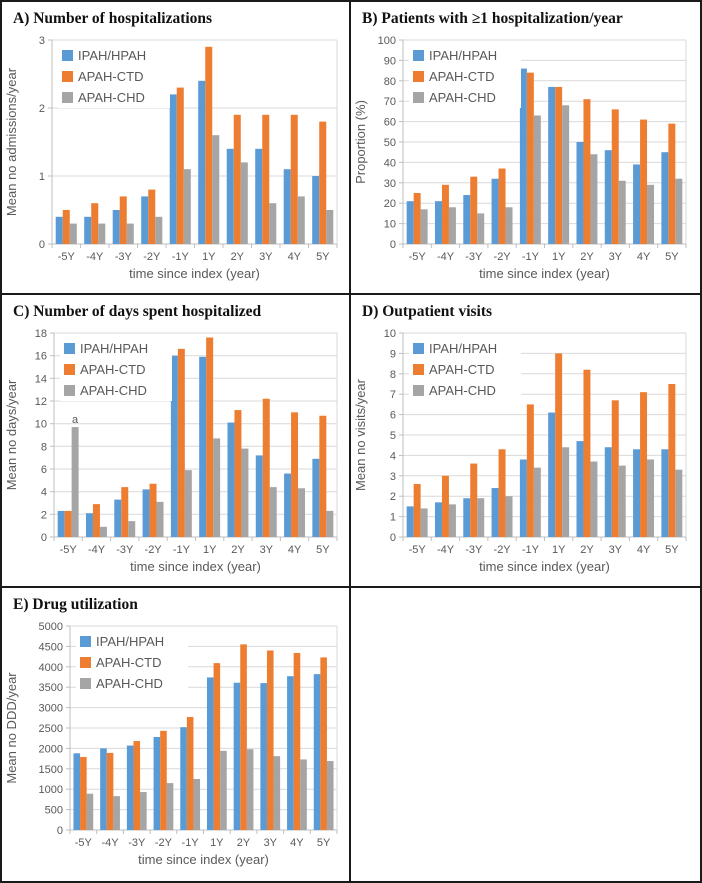 This screenshot has width=702, height=883. Describe the element at coordinates (390, 123) in the screenshot. I see `svg-text: 60` at that location.